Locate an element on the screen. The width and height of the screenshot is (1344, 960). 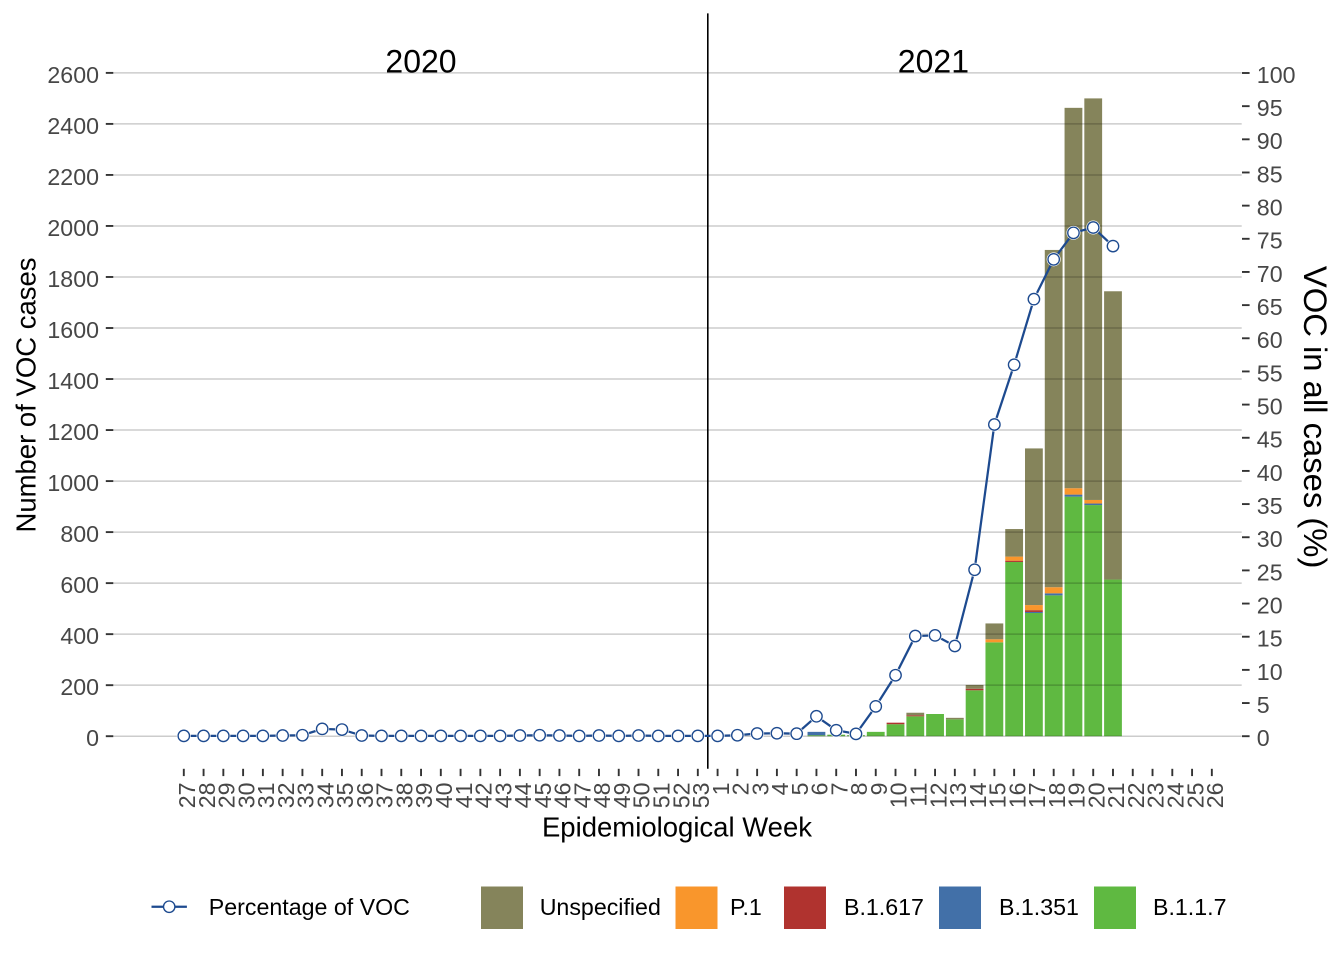
svg-text: 1 is located at coordinates (721, 789).